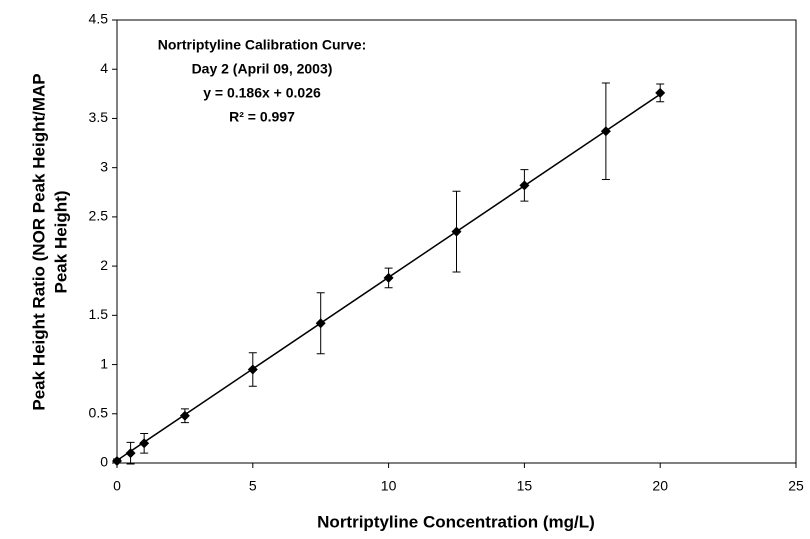  Describe the element at coordinates (796, 486) in the screenshot. I see `x-tick-label: 25` at that location.